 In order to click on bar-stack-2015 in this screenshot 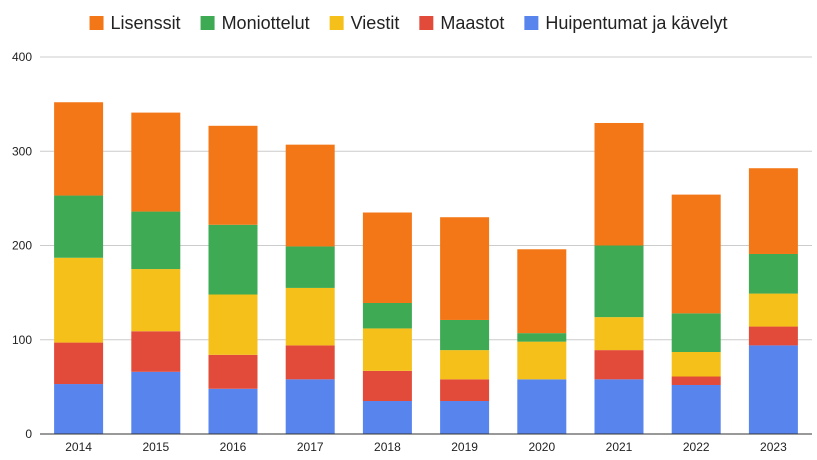, I will do `click(156, 273)`.